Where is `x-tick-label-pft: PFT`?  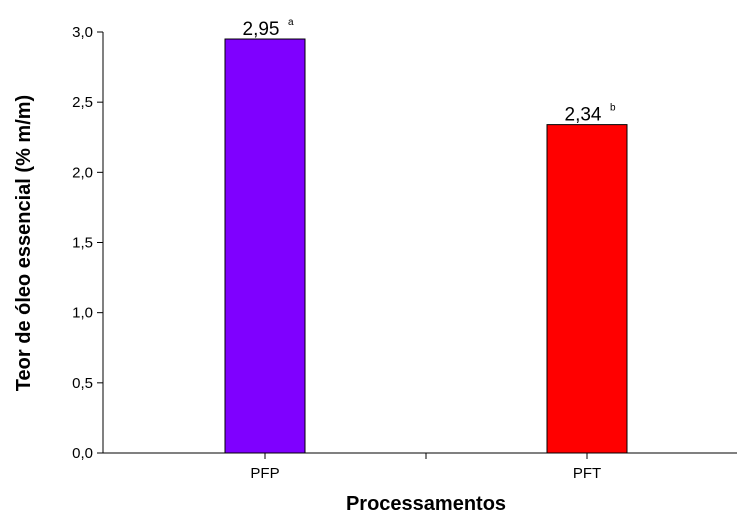
x-tick-label-pft: PFT is located at coordinates (587, 473).